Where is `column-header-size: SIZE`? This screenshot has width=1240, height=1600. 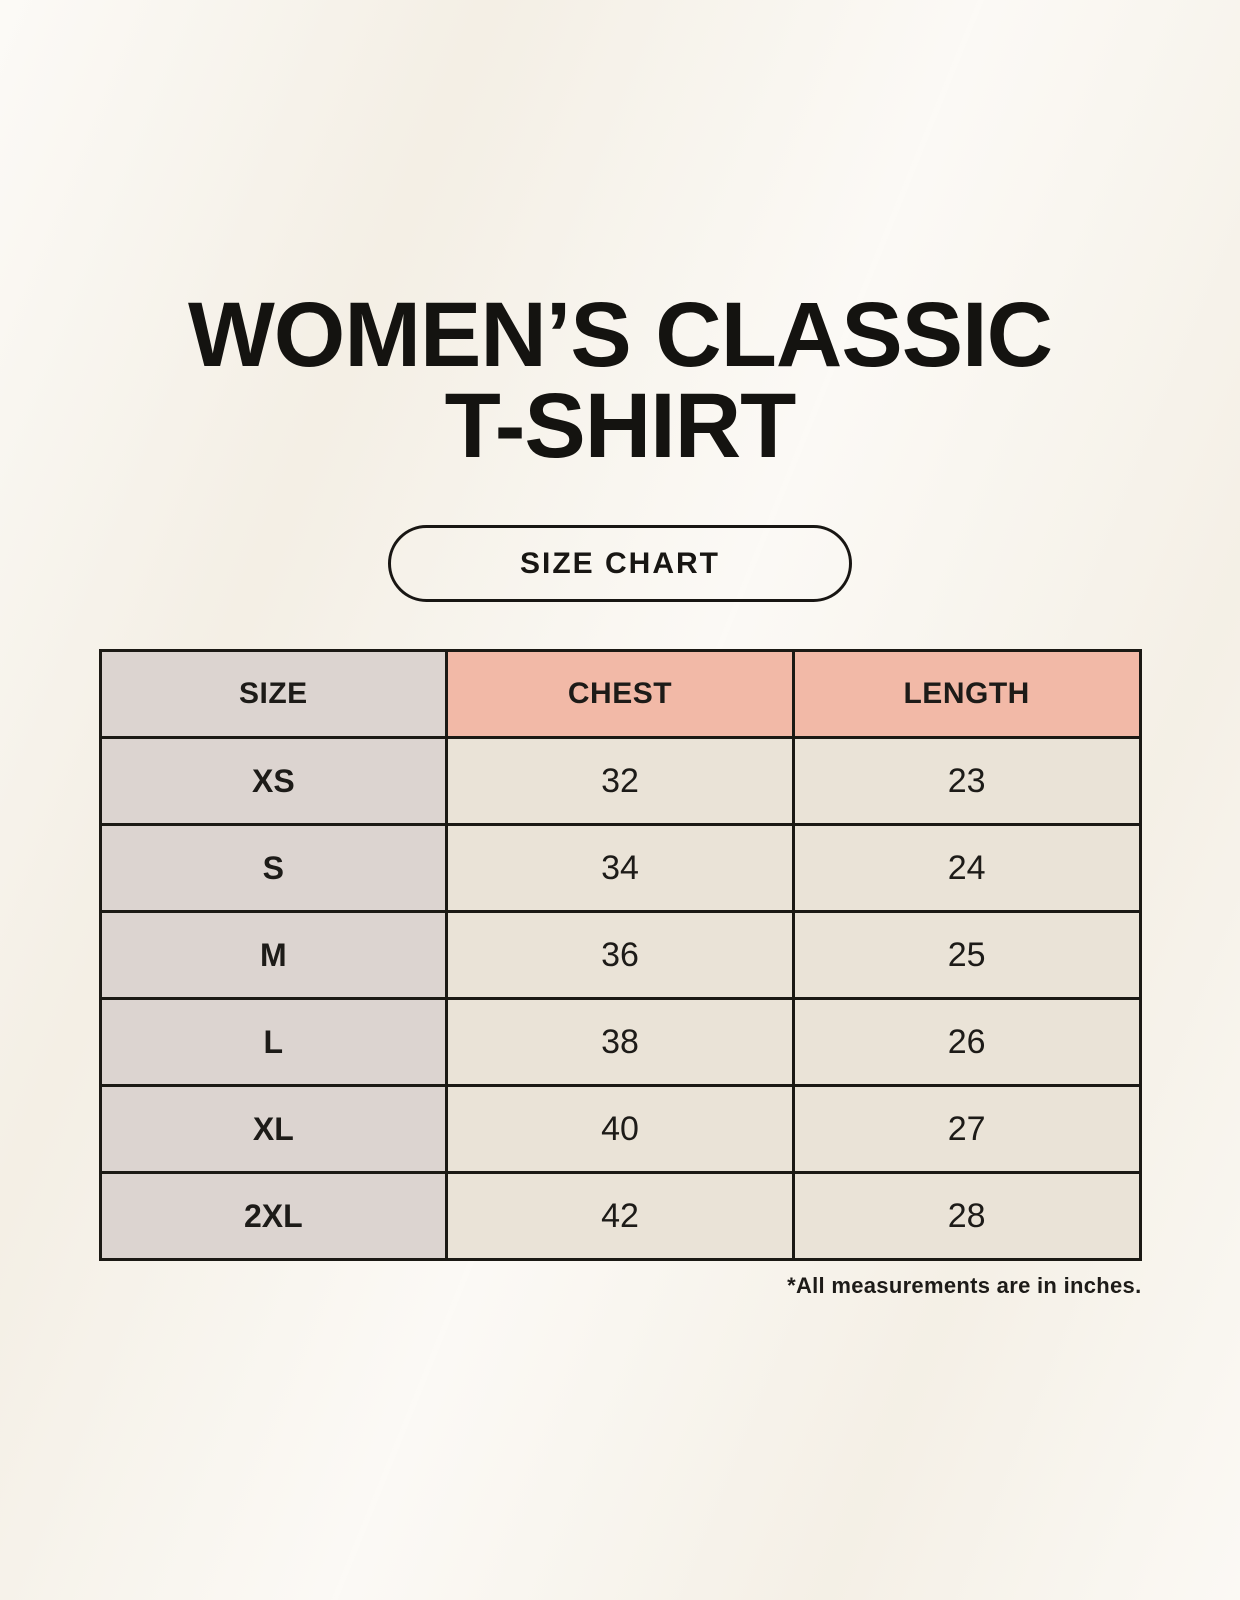 column-header-size: SIZE is located at coordinates (273, 694).